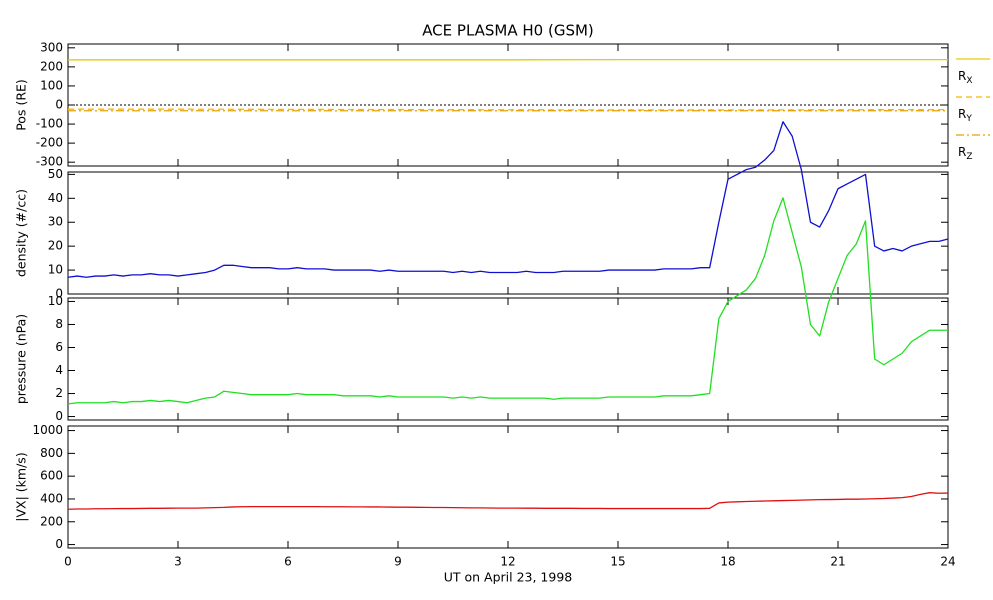  What do you see at coordinates (55, 222) in the screenshot?
I see `y-tick-label: 30` at bounding box center [55, 222].